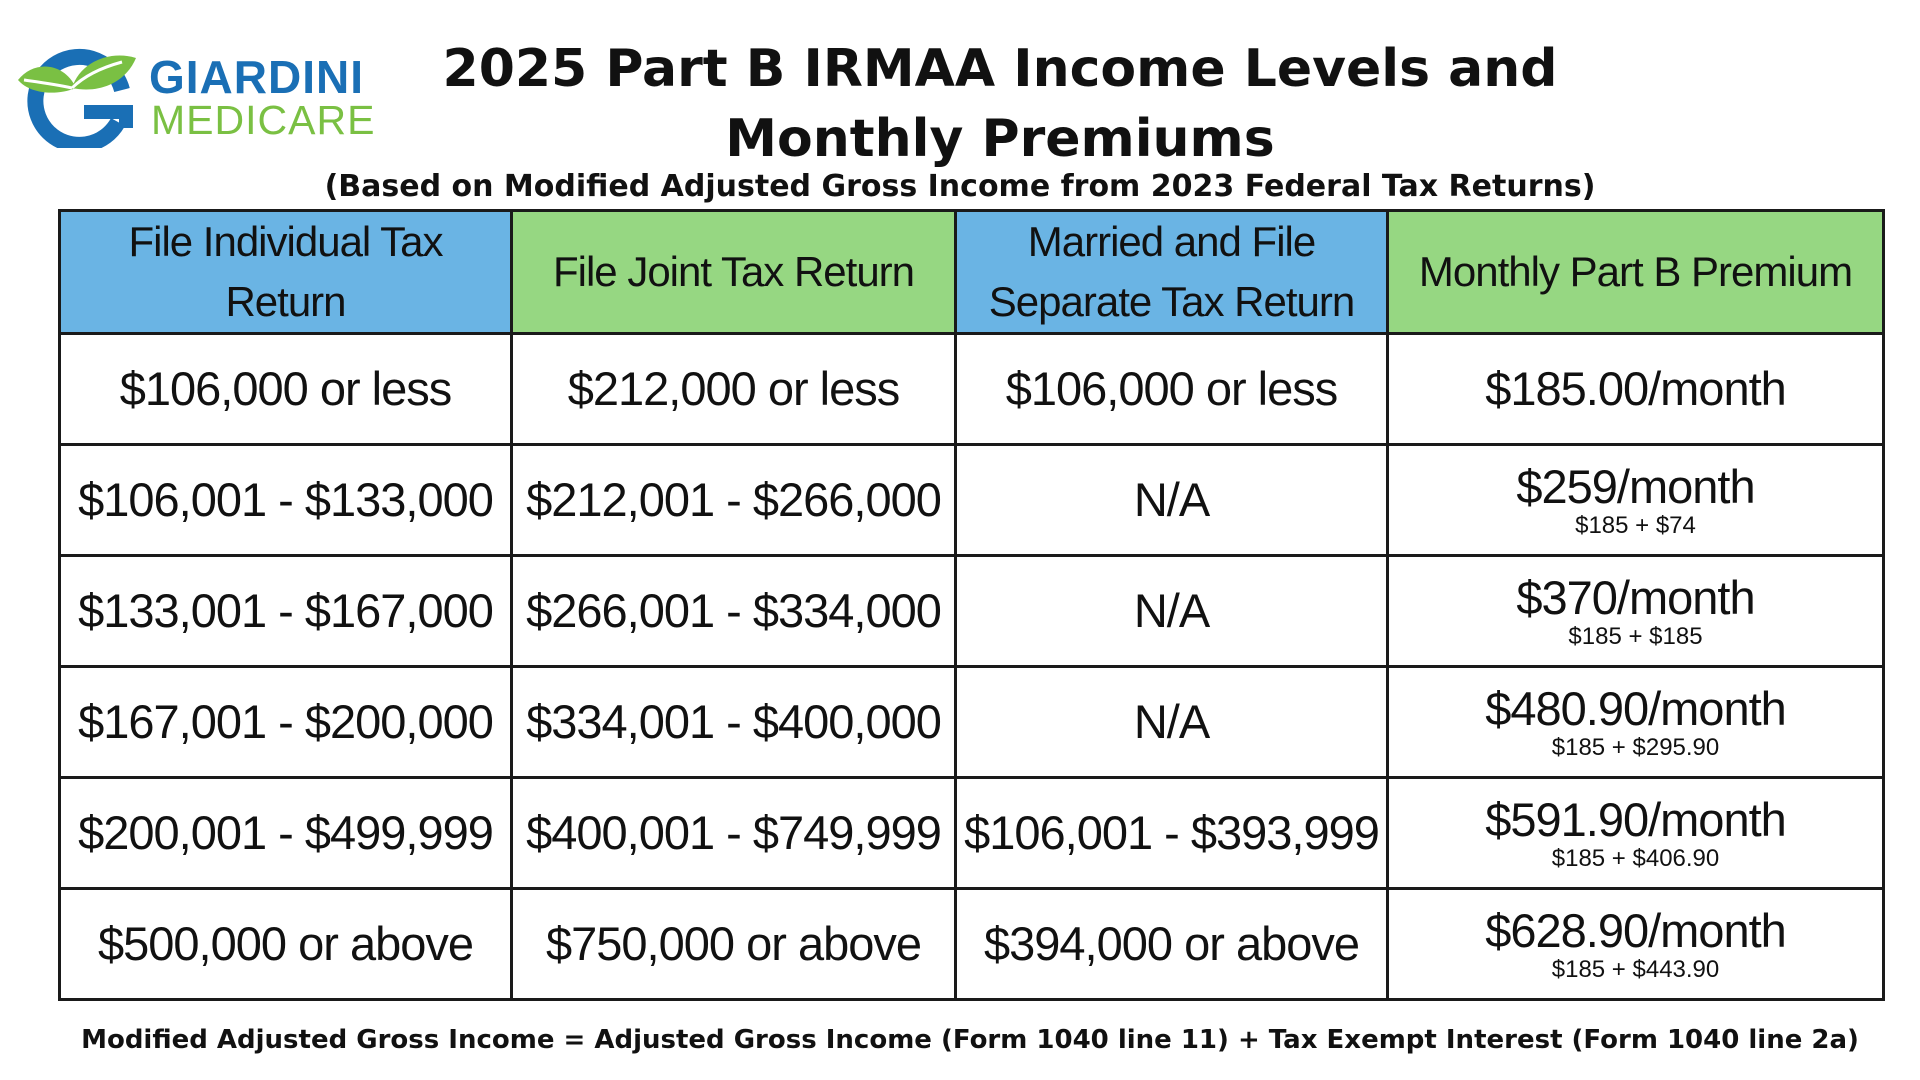  I want to click on cell-premium: $591.90/month $185 + $406.90, so click(1635, 833).